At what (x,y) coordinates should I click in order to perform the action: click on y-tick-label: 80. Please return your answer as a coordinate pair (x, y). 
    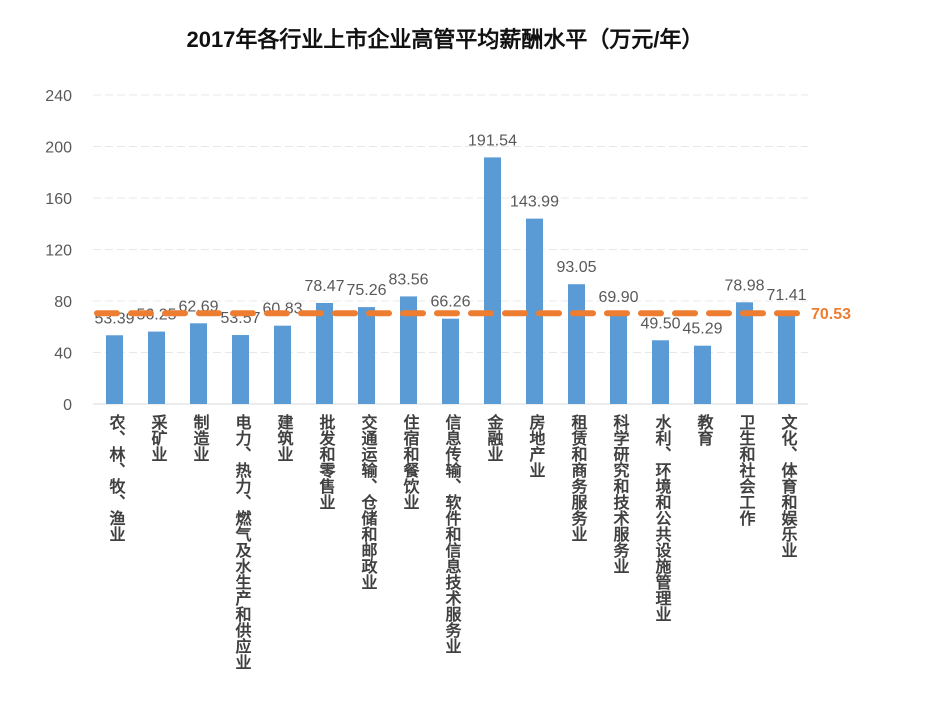
    Looking at the image, I should click on (63, 302).